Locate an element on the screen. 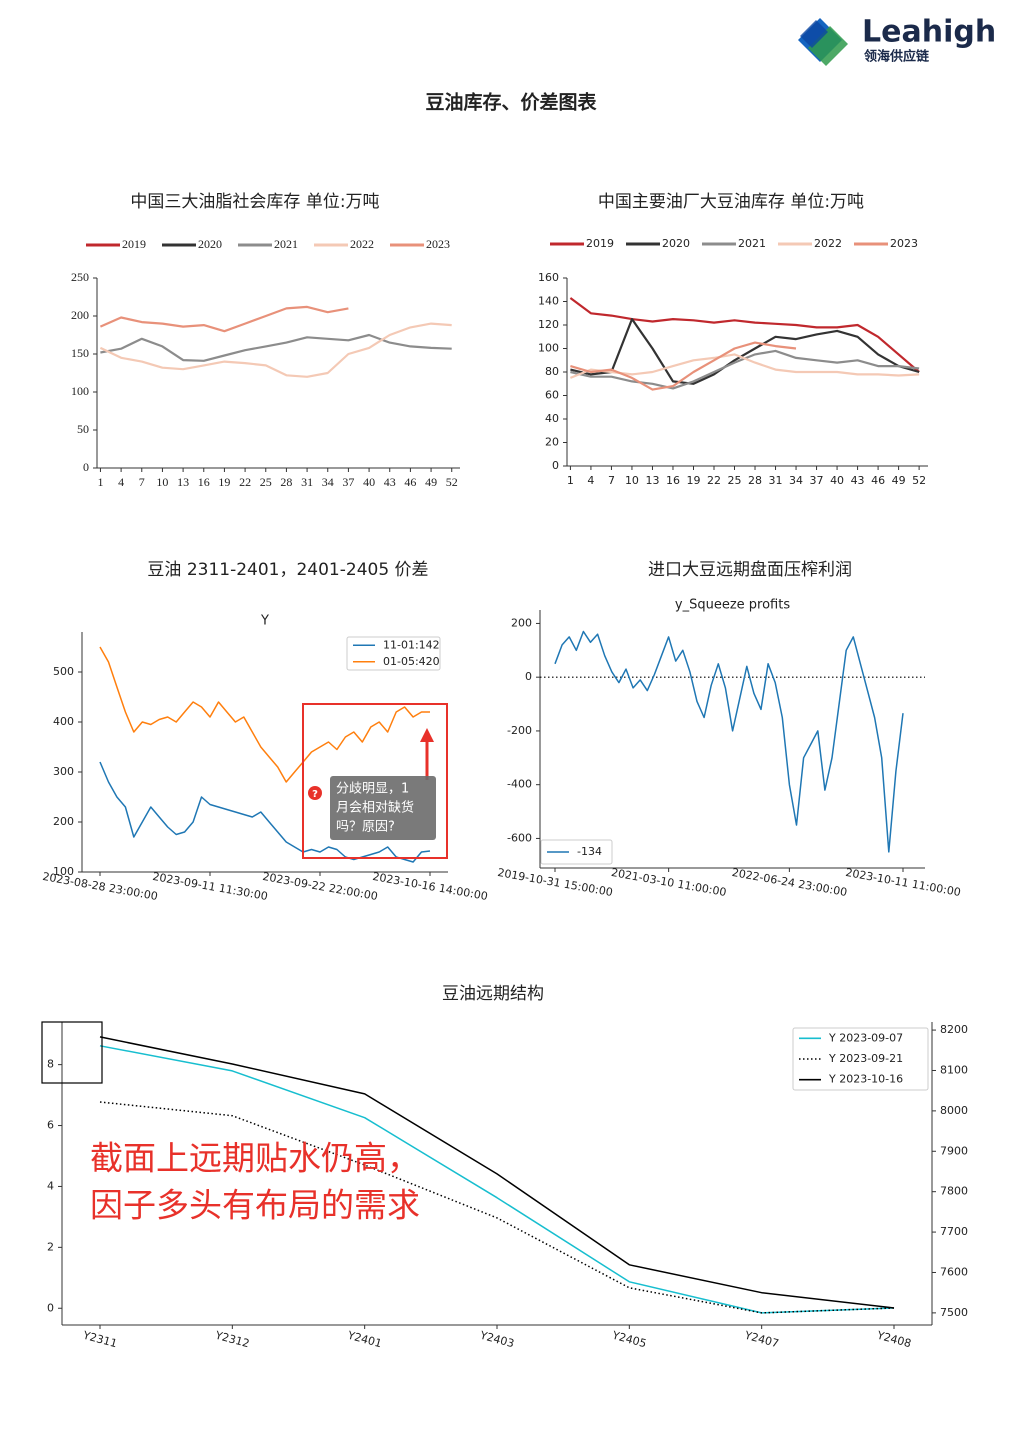  legend-label: -134 is located at coordinates (589, 851).